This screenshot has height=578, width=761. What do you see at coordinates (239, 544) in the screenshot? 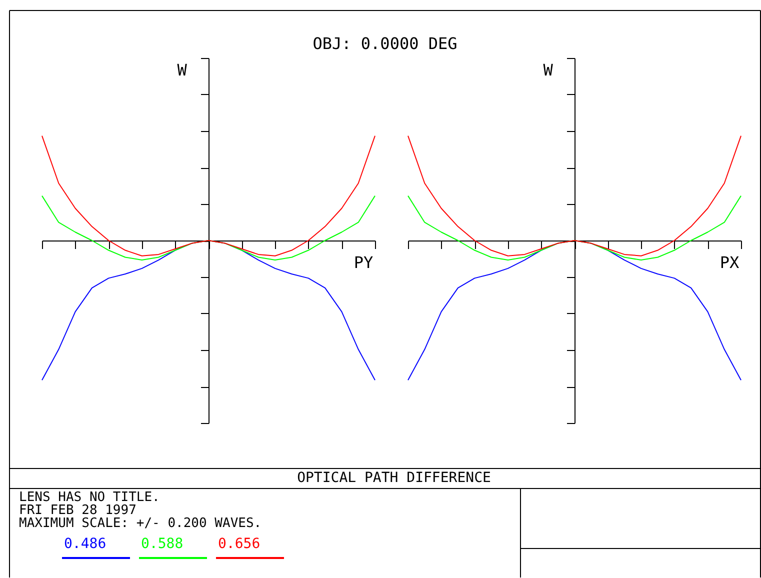
I see `text: 0.656` at bounding box center [239, 544].